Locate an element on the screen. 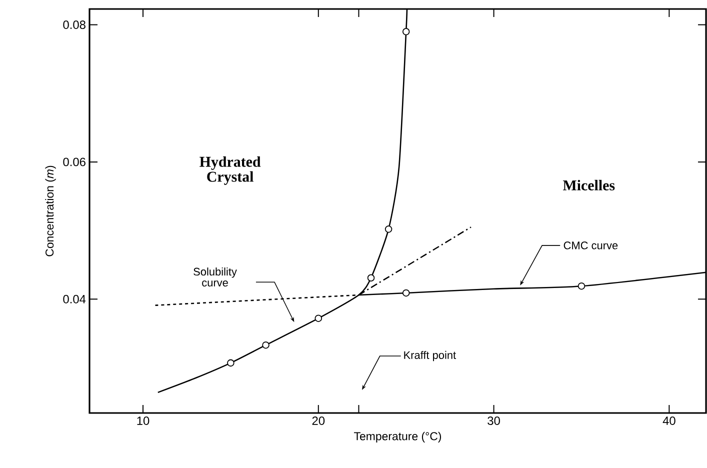  x-axis-title: Temperature (°C) is located at coordinates (398, 437).